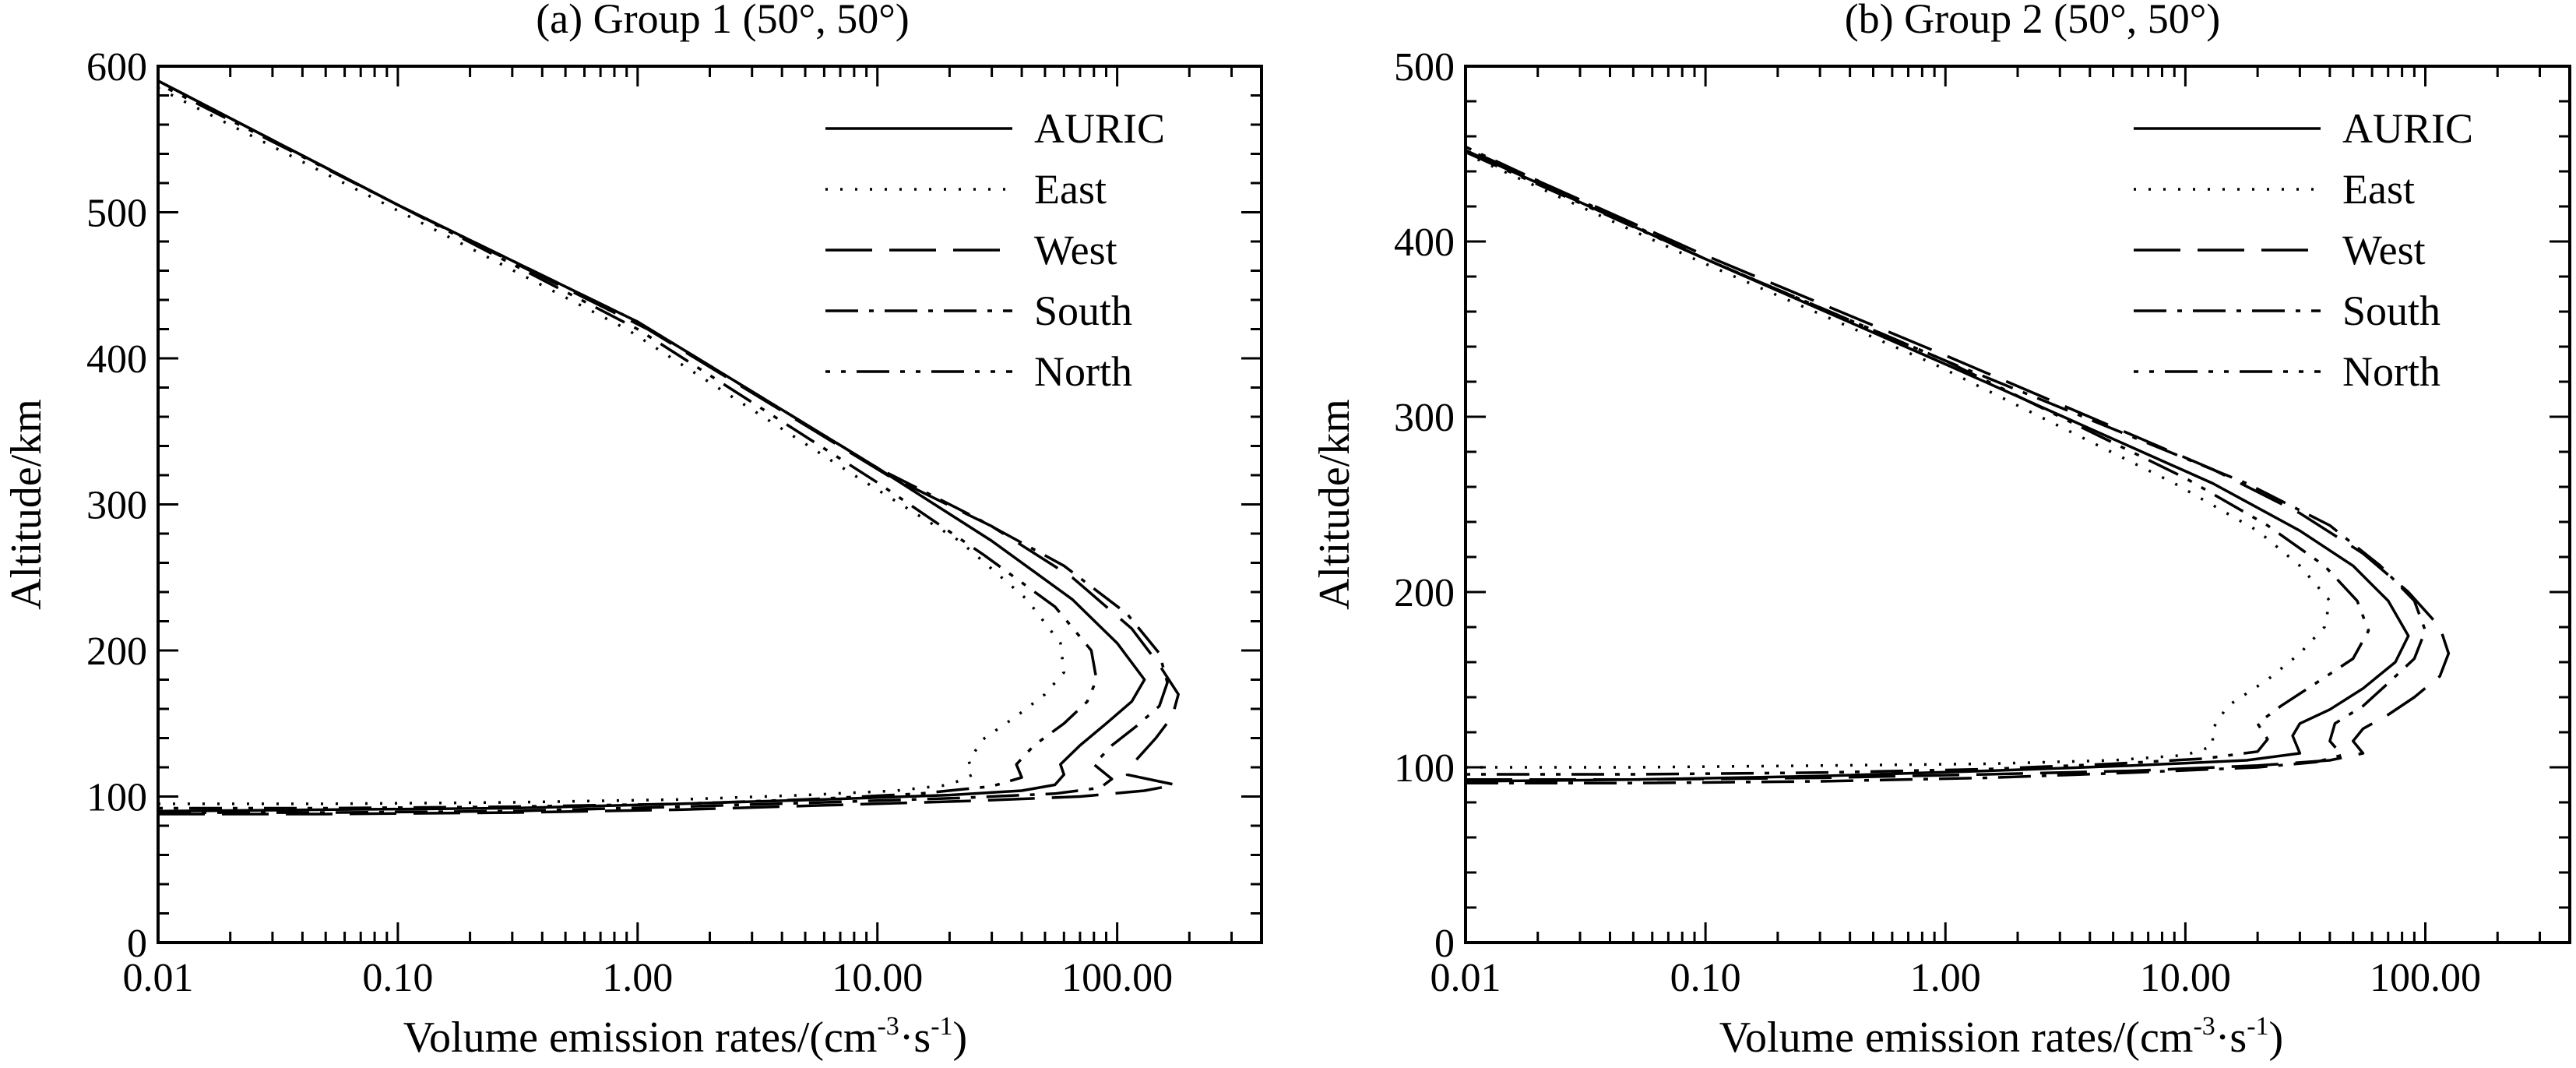 This screenshot has height=1068, width=2576. Describe the element at coordinates (723, 21) in the screenshot. I see `chart-title: (a) Group 1 (50°, 50°)` at that location.